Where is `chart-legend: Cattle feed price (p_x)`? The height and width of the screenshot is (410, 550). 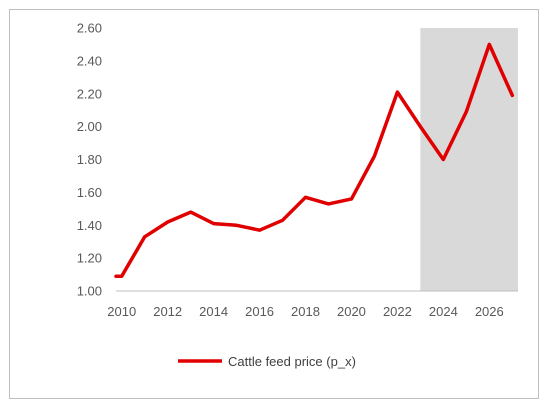 chart-legend: Cattle feed price (p_x) is located at coordinates (267, 361).